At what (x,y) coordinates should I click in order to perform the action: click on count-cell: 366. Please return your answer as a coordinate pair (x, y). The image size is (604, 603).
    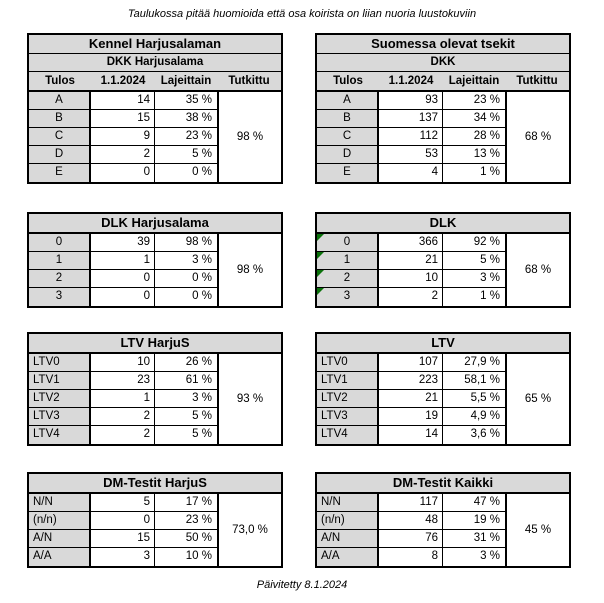
    Looking at the image, I should click on (411, 243).